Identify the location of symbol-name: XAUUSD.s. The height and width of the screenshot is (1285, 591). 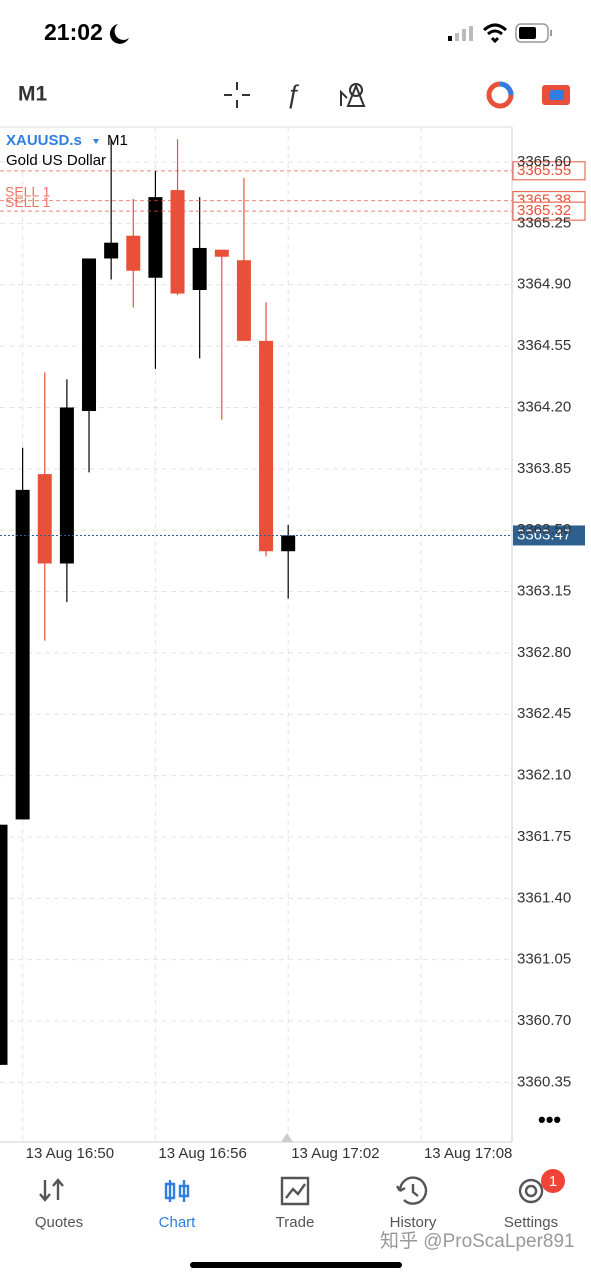
(44, 140).